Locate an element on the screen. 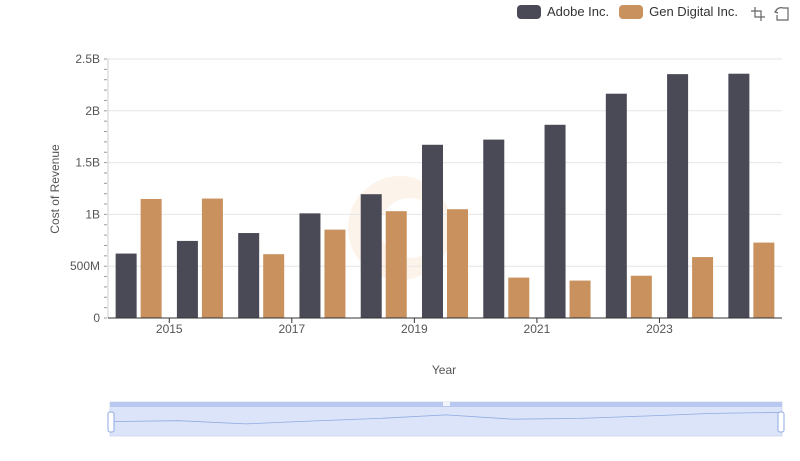  x-tick-label: 2015 is located at coordinates (169, 329).